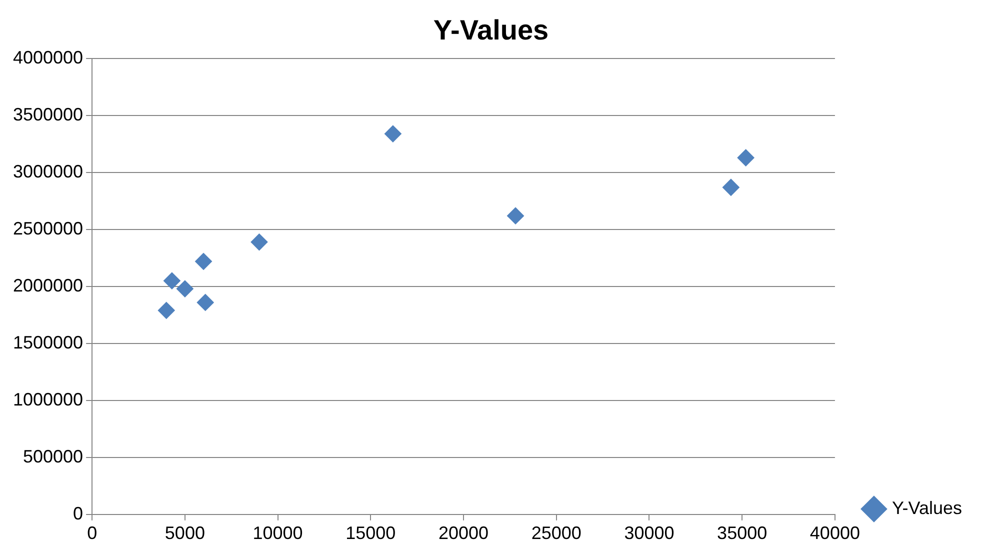  I want to click on y-tick-label: 2000000, so click(48, 285).